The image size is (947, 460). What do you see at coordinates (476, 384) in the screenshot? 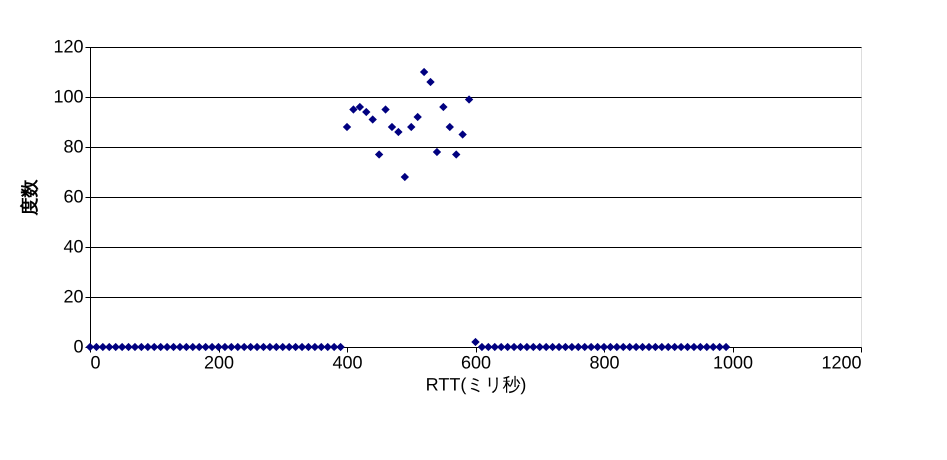
I see `x-axis-title: RTT(ミリ秒)` at bounding box center [476, 384].